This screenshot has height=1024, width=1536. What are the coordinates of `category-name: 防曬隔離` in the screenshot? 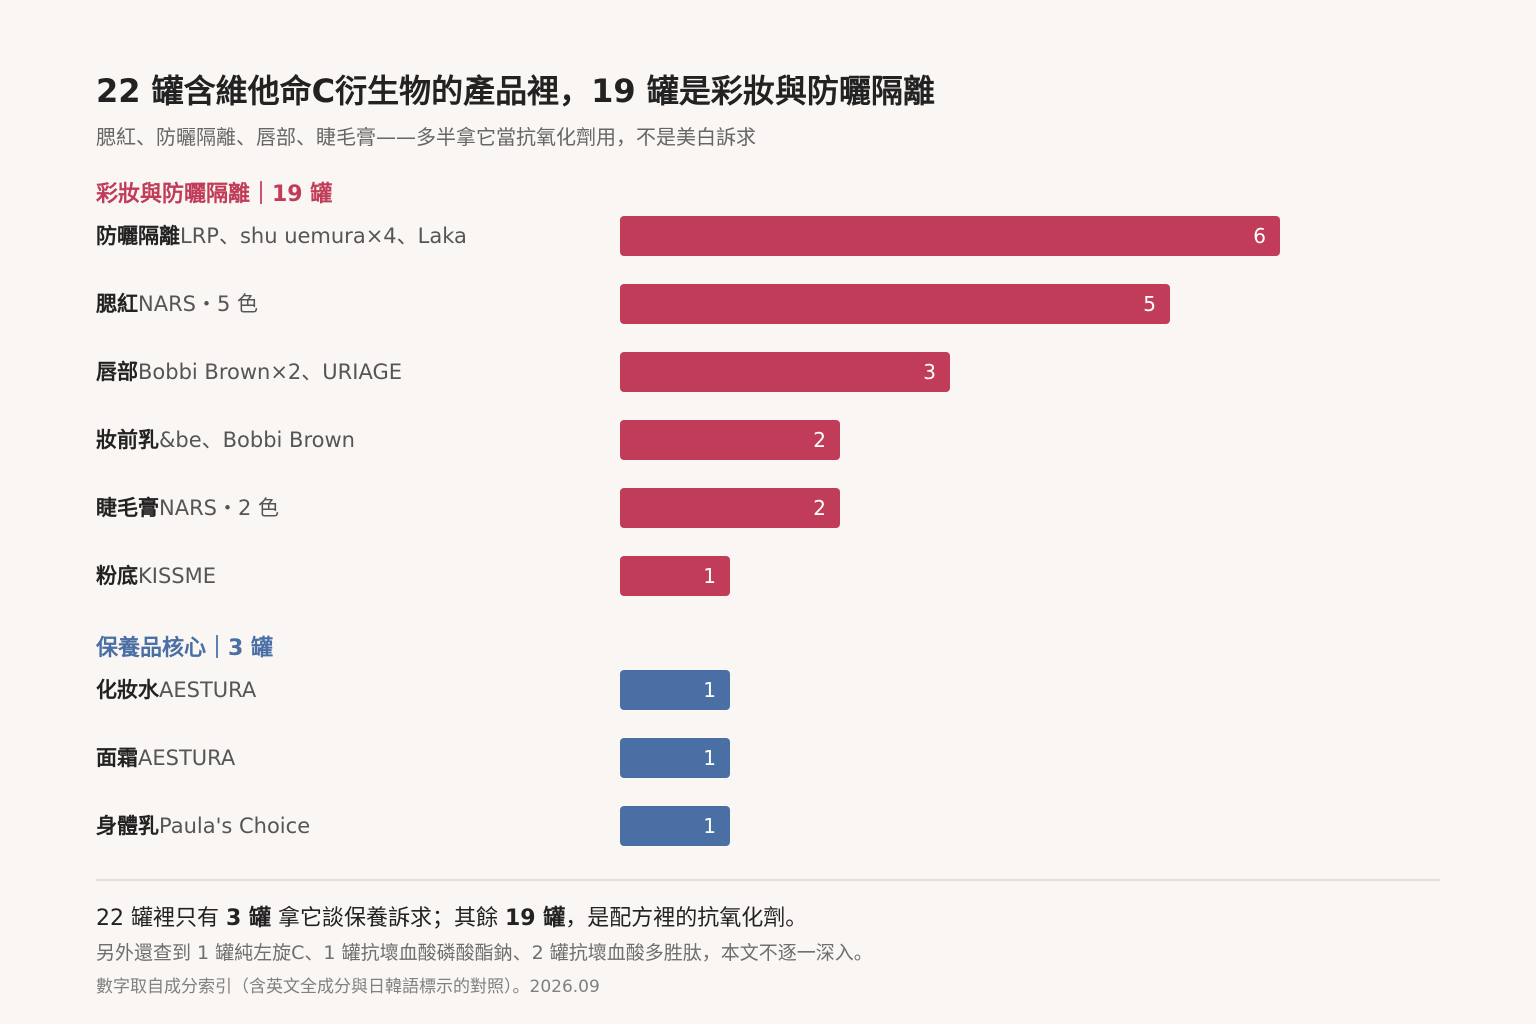 It's located at (138, 236).